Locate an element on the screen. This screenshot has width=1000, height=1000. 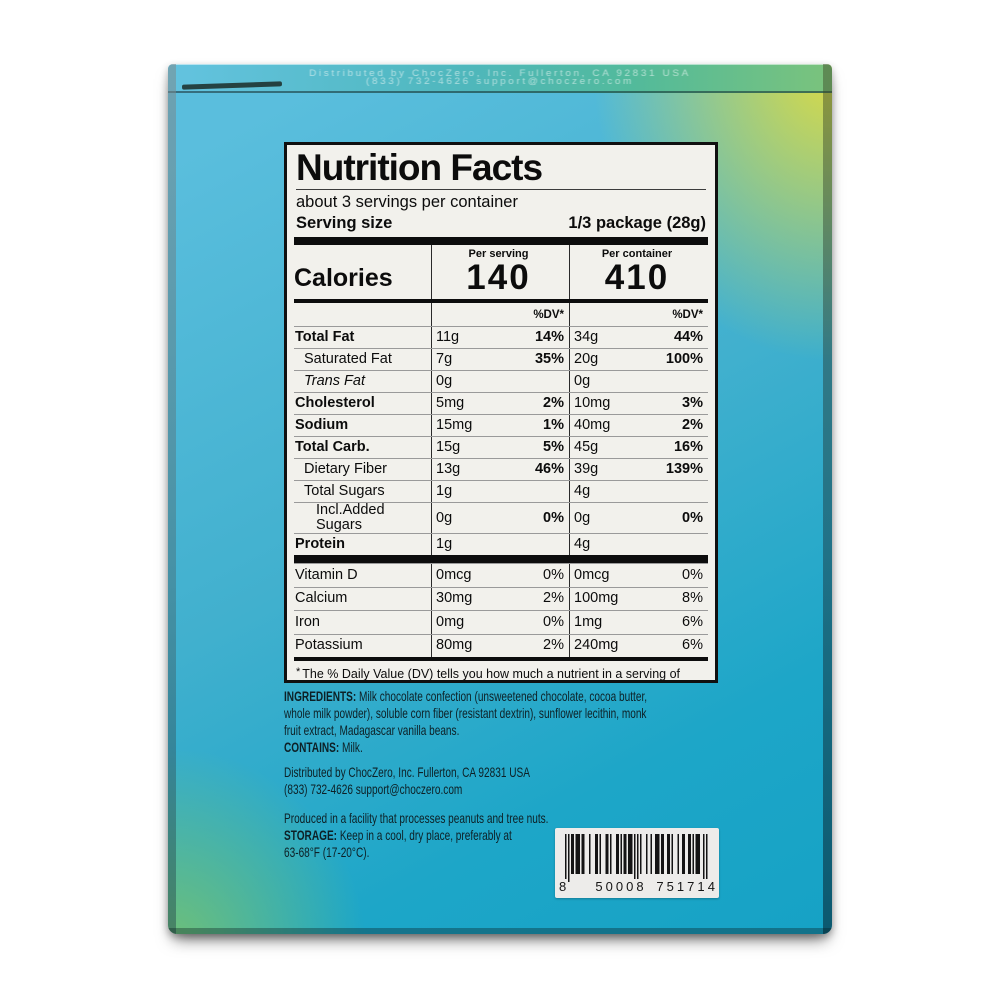
footnote-asterisk: * is located at coordinates (298, 672).